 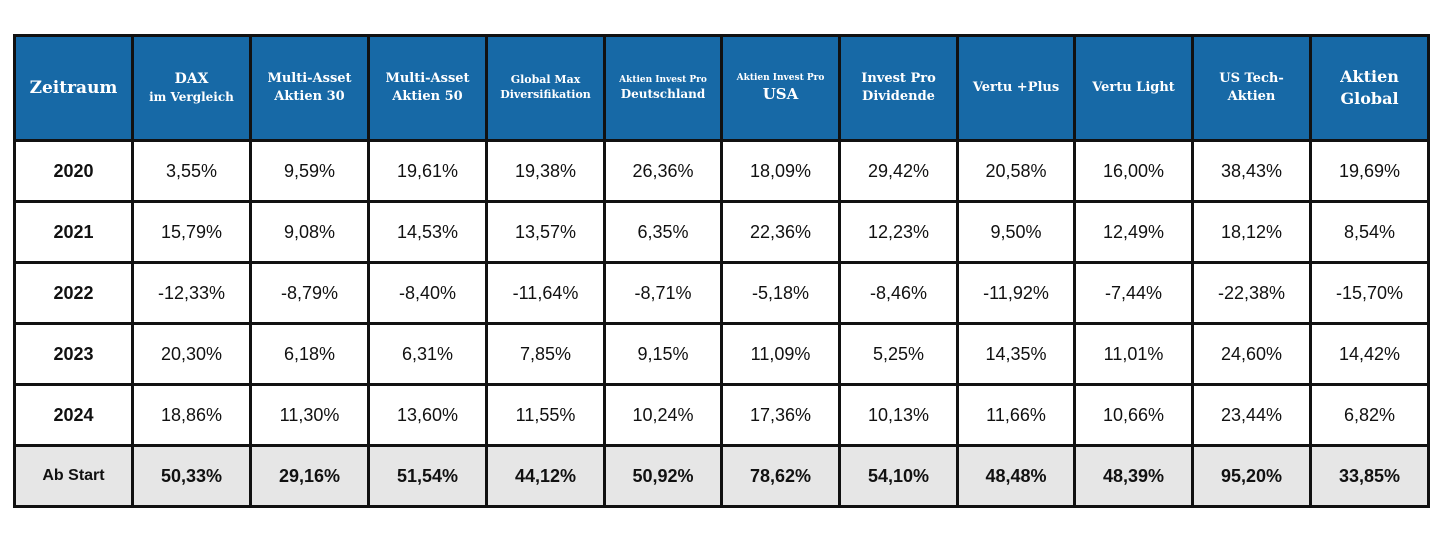 What do you see at coordinates (663, 415) in the screenshot?
I see `value-cell: 10,24%` at bounding box center [663, 415].